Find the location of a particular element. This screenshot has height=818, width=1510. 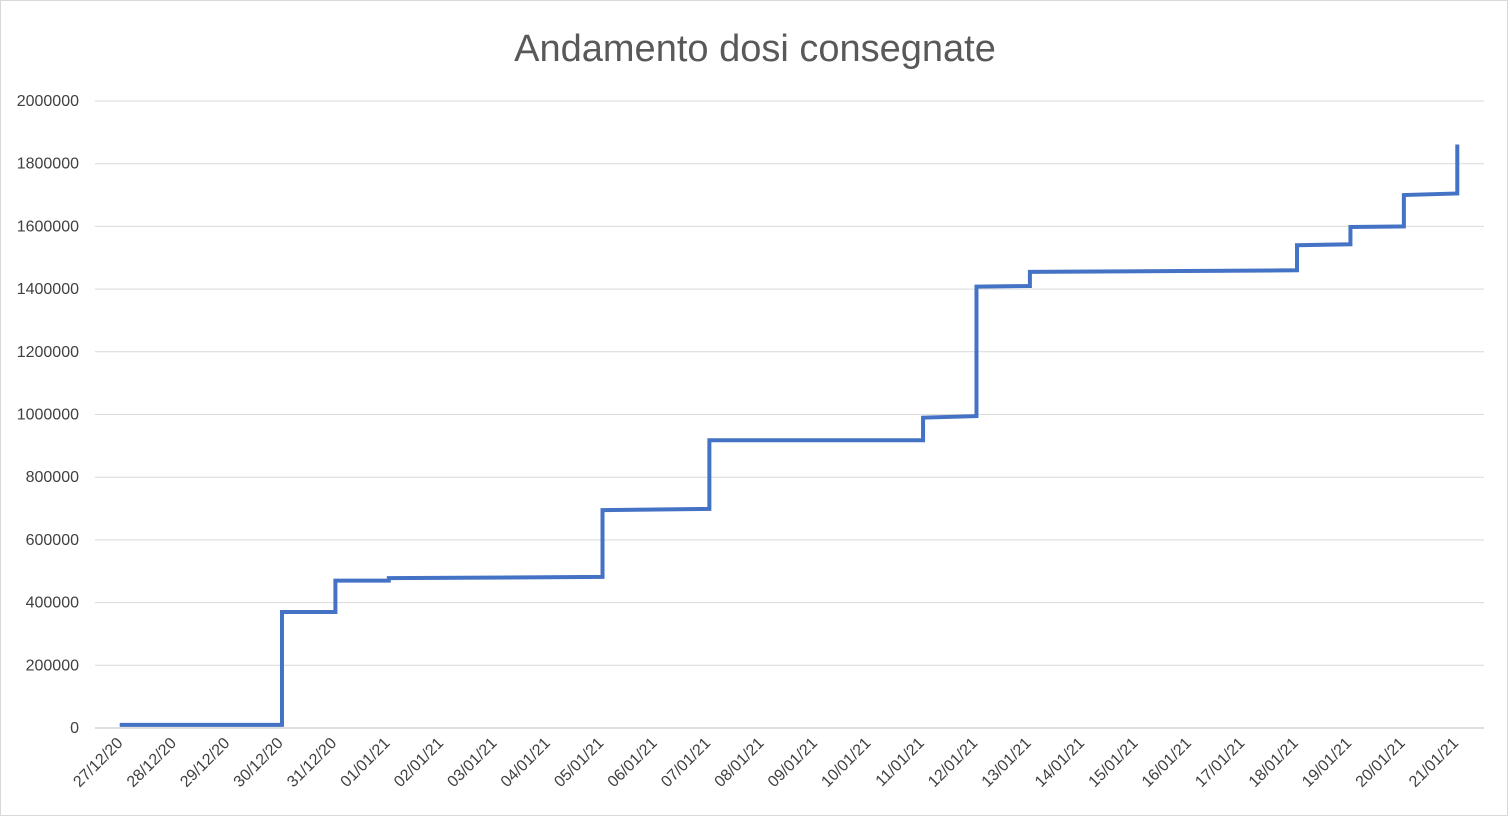

x-tick-label: 08/01/21 is located at coordinates (740, 763).